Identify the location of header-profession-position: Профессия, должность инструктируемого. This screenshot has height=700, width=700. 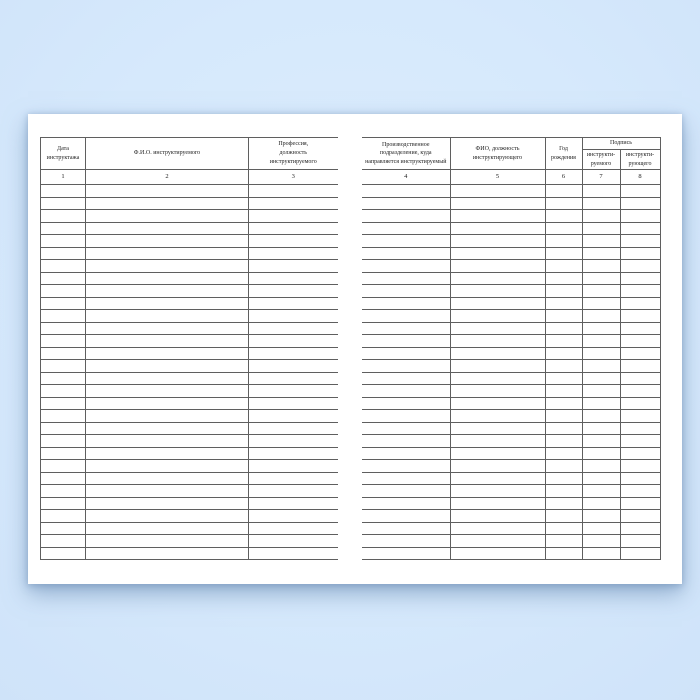
(293, 153).